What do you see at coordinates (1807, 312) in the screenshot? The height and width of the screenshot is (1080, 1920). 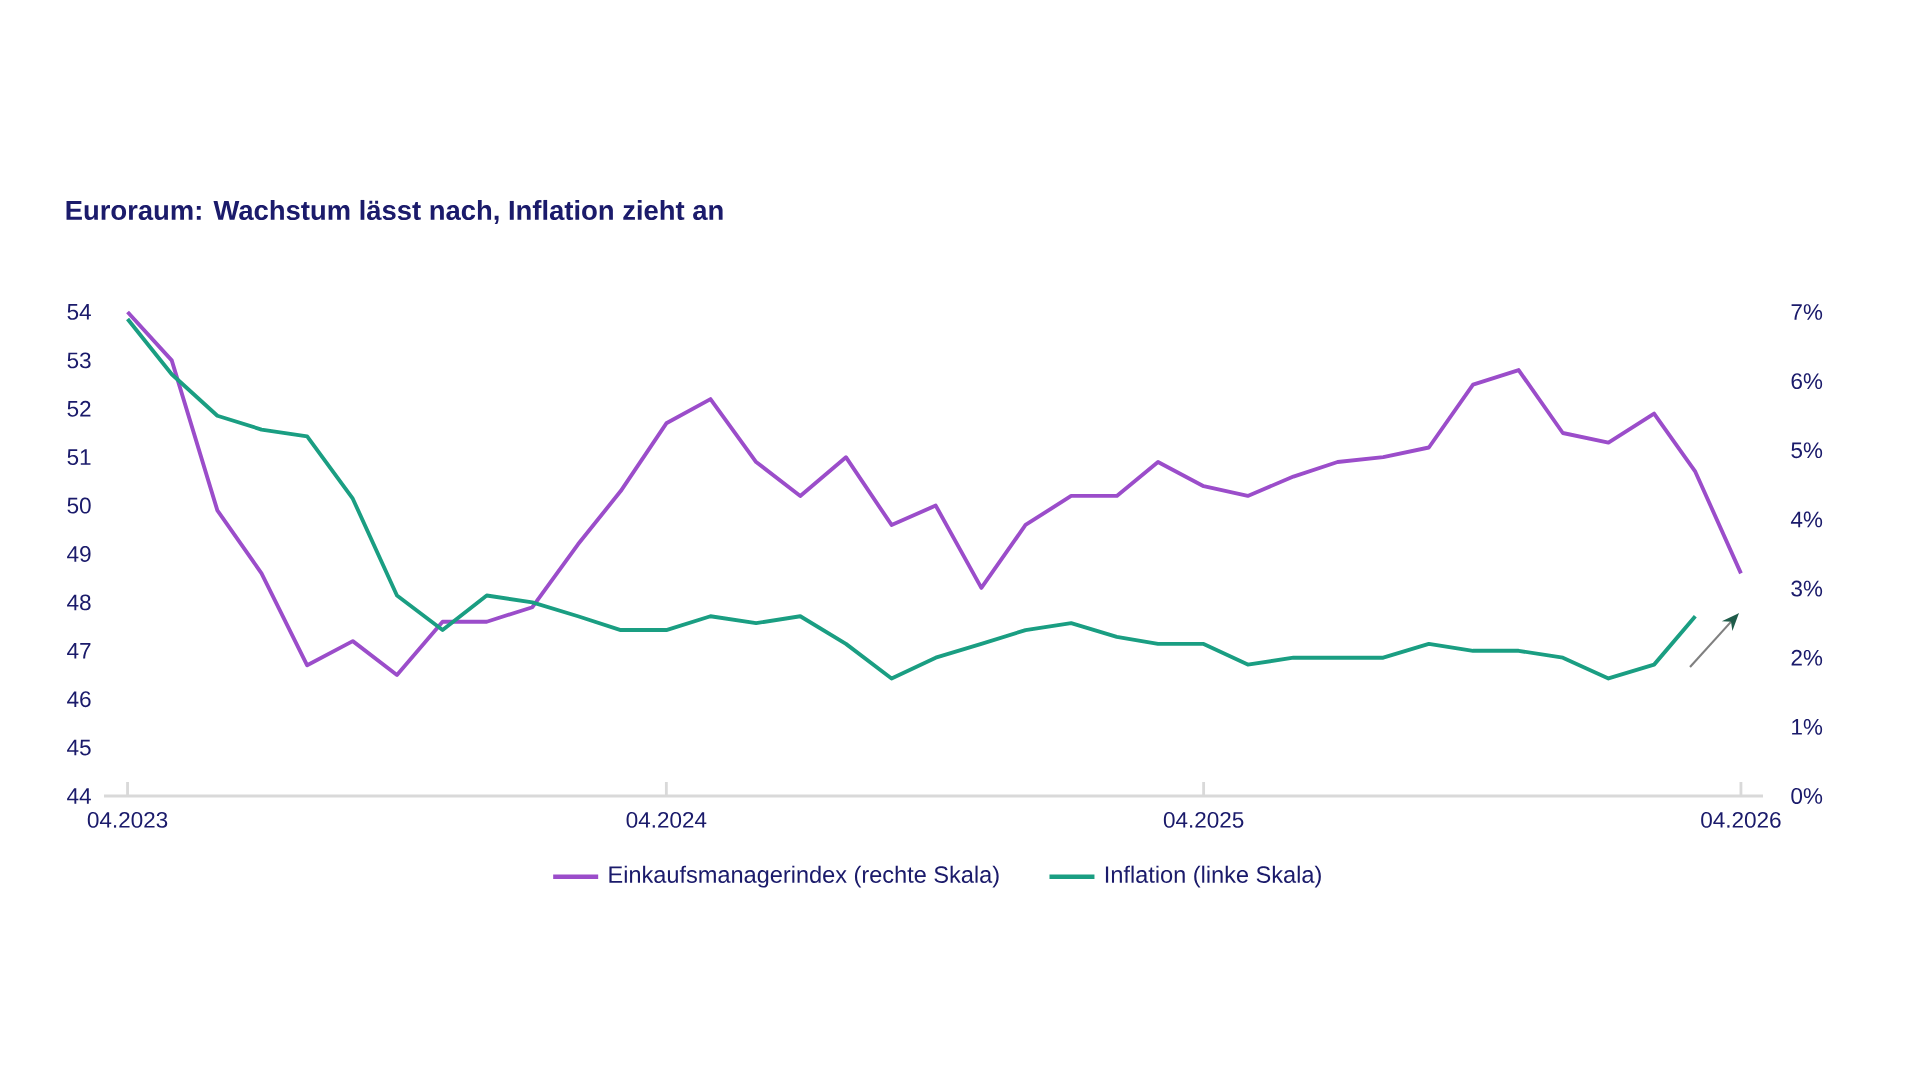 I see `y2-tick-label: 7%` at bounding box center [1807, 312].